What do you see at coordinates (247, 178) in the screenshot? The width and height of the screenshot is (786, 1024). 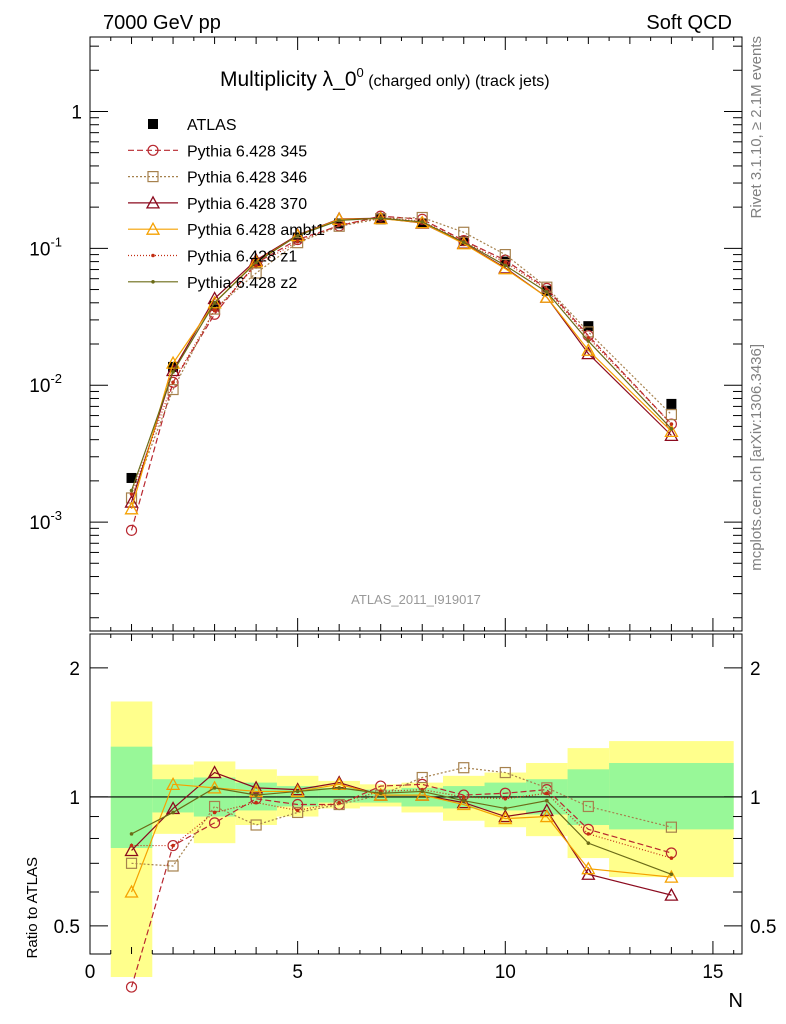 I see `legend-label: Pythia 6.428 346` at bounding box center [247, 178].